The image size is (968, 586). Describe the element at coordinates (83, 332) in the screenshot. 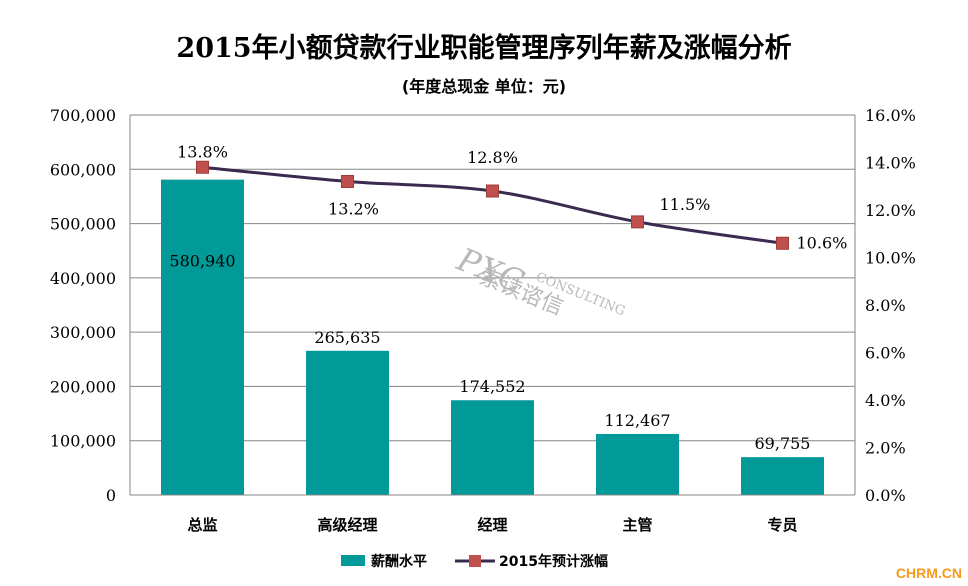

I see `left-tick-label: 300,000` at that location.